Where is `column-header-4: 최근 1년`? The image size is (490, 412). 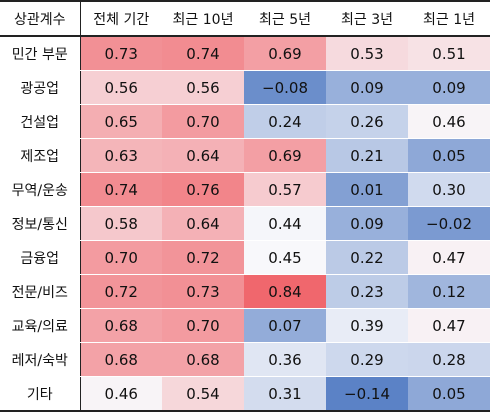 column-header-4: 최근 1년 is located at coordinates (449, 18).